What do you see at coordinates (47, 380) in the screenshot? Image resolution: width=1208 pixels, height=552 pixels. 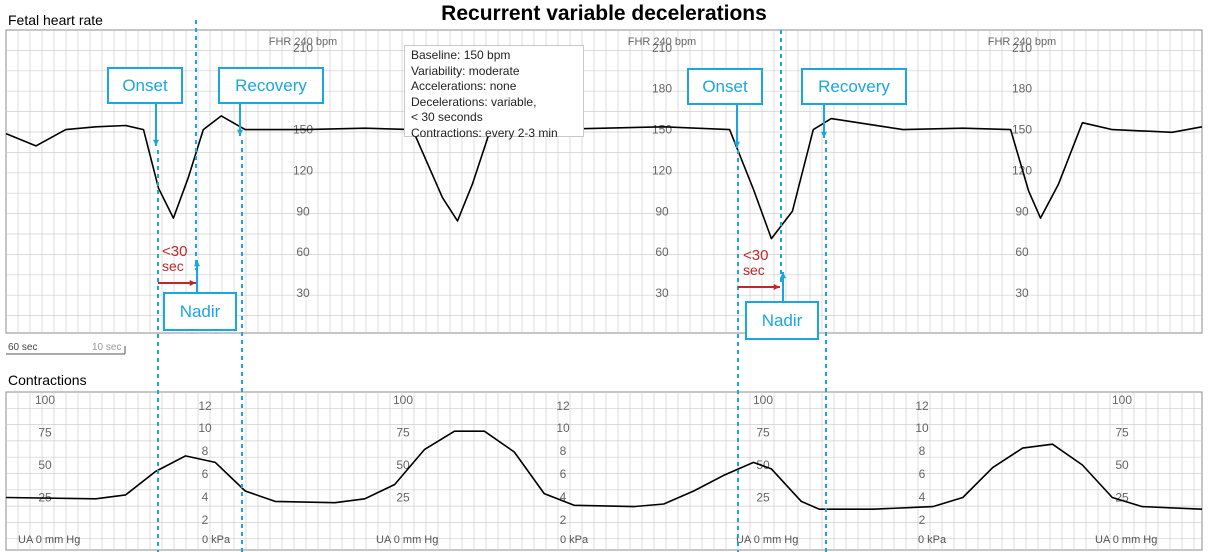 I see `ua-panel-label: Contractions` at bounding box center [47, 380].